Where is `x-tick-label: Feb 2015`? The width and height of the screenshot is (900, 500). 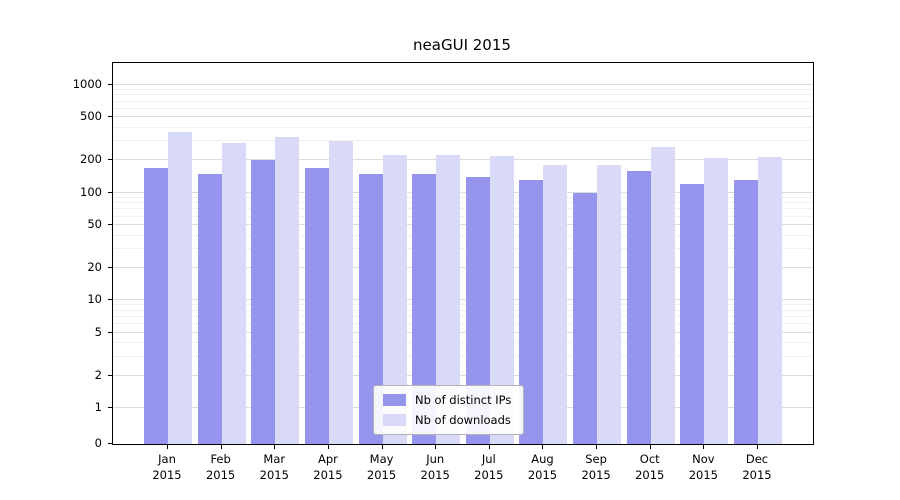
x-tick-label: Feb 2015 is located at coordinates (220, 467).